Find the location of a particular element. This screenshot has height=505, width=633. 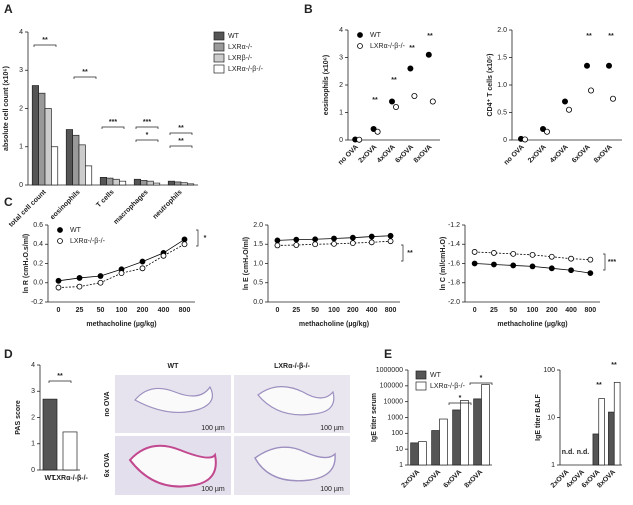

y-tick-label: 2 is located at coordinates (341, 85).